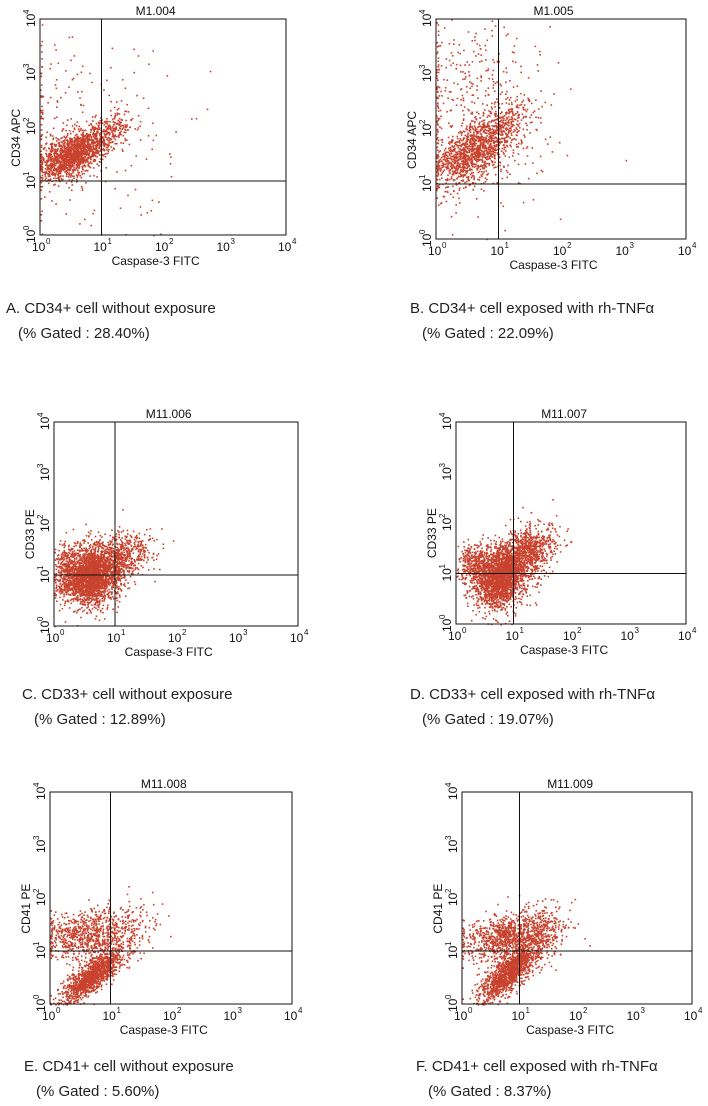  I want to click on x-axis-label: Caspase-3 FITC, so click(553, 265).